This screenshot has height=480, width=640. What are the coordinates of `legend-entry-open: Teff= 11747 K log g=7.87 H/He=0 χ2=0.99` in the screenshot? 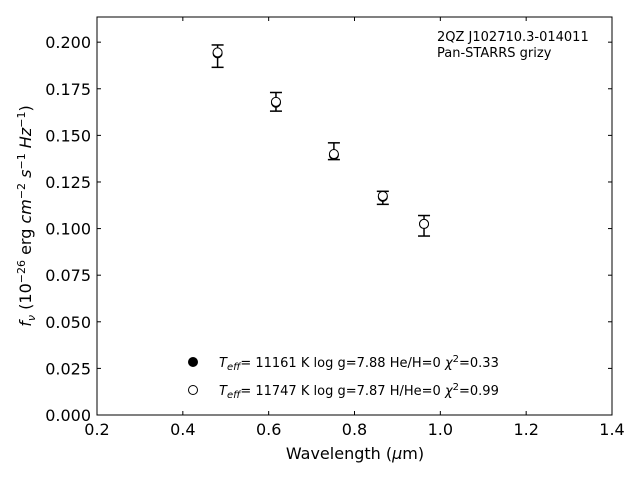 It's located at (343, 391).